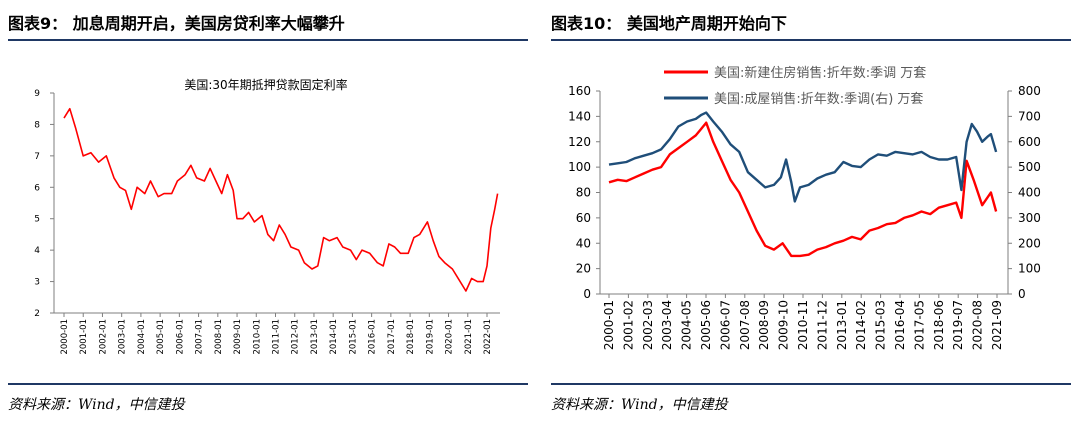 The image size is (1080, 427). I want to click on right-ytick-left-label: 20, so click(583, 269).